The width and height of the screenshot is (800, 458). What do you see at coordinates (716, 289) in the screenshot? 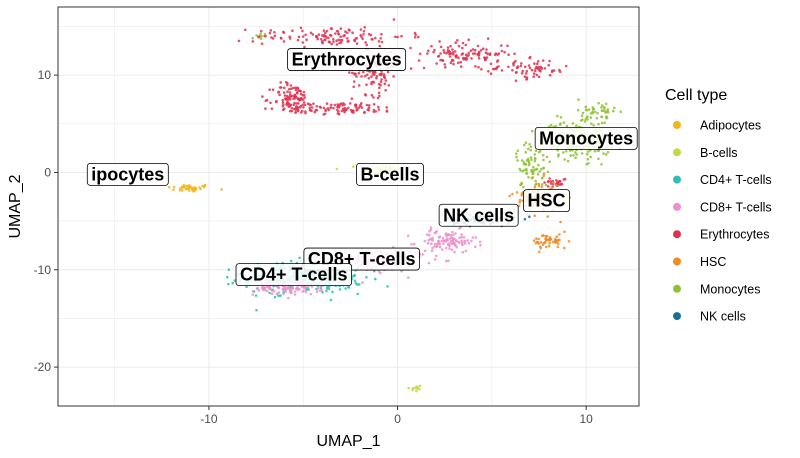
I see `legend-item: Monocytes` at bounding box center [716, 289].